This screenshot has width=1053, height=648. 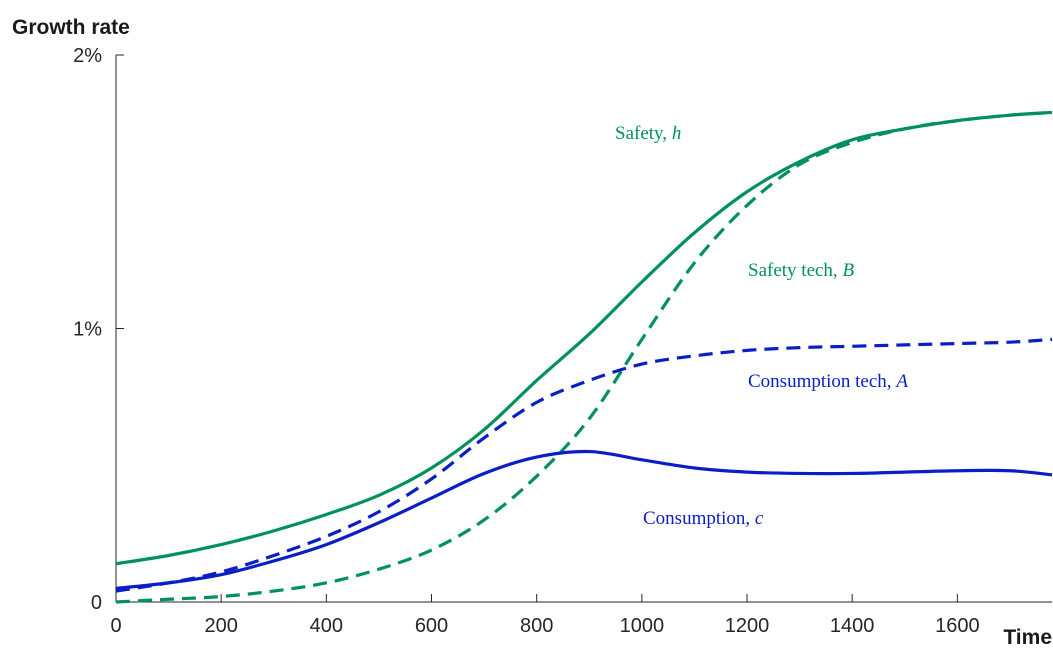 I want to click on series-label-text: Safety,, so click(x=643, y=133).